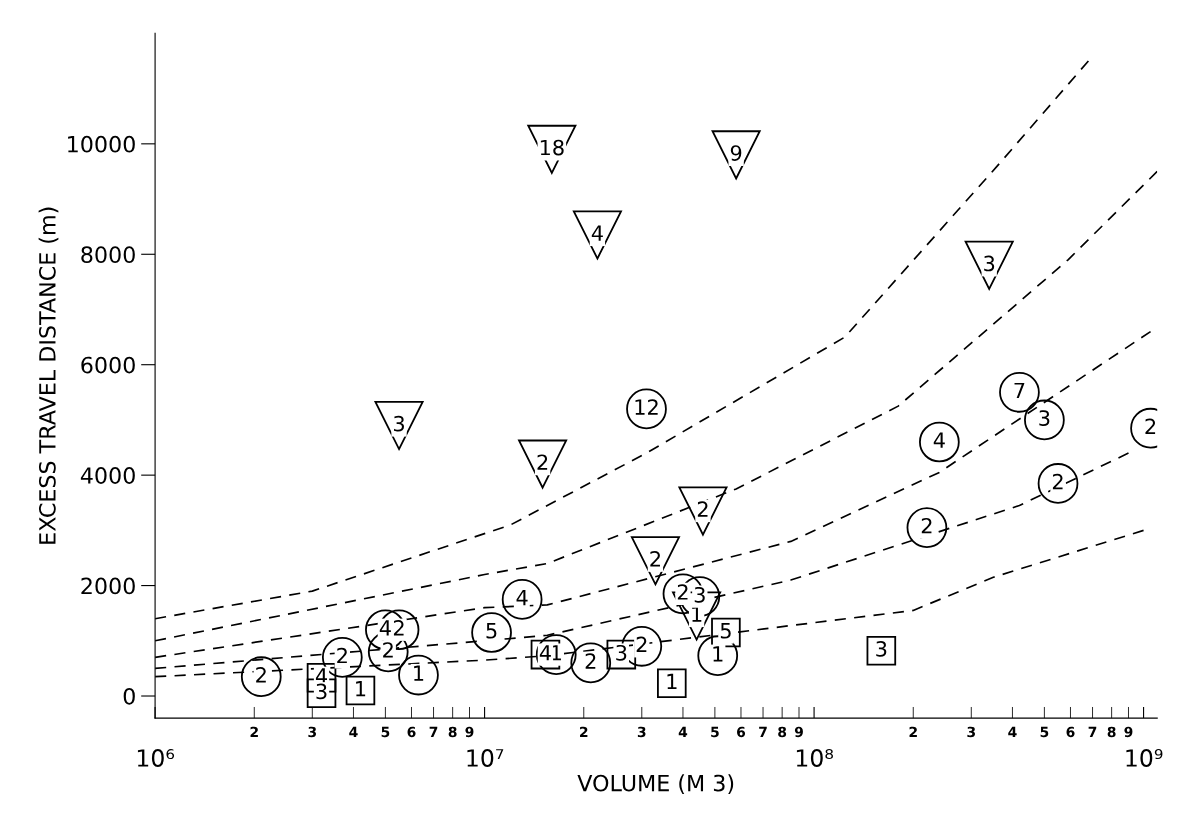 The height and width of the screenshot is (835, 1193). I want to click on x-tick-label: 10⁷, so click(485, 758).